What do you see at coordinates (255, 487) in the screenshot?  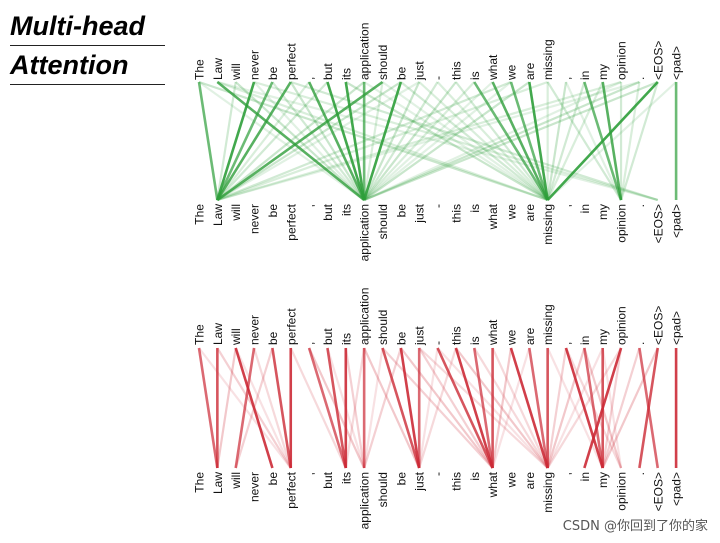 I see `token-label-bottom: never` at bounding box center [255, 487].